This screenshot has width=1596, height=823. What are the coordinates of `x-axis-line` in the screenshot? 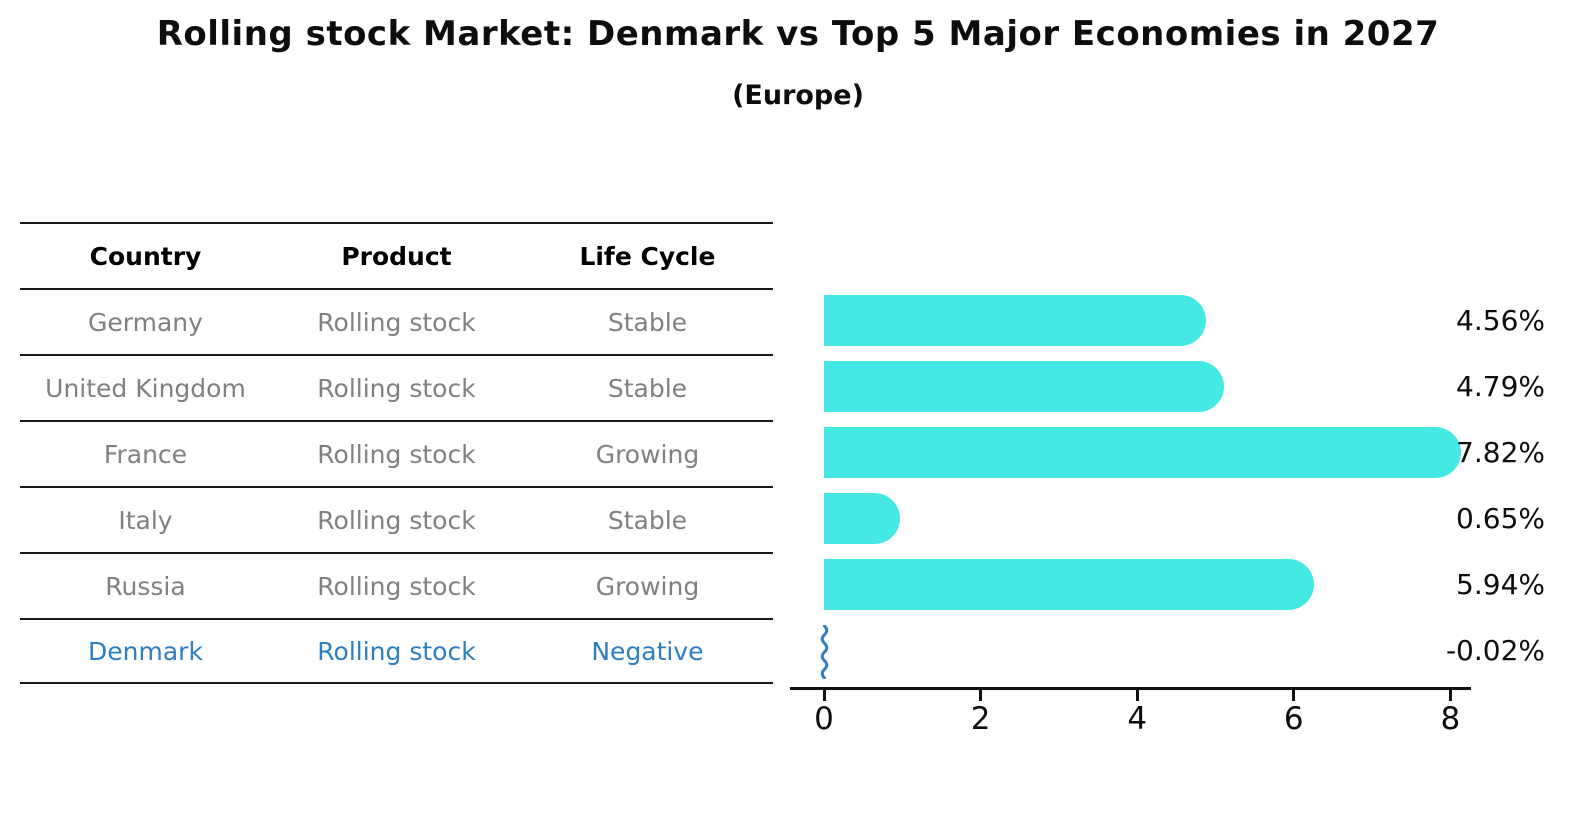 It's located at (1130, 688).